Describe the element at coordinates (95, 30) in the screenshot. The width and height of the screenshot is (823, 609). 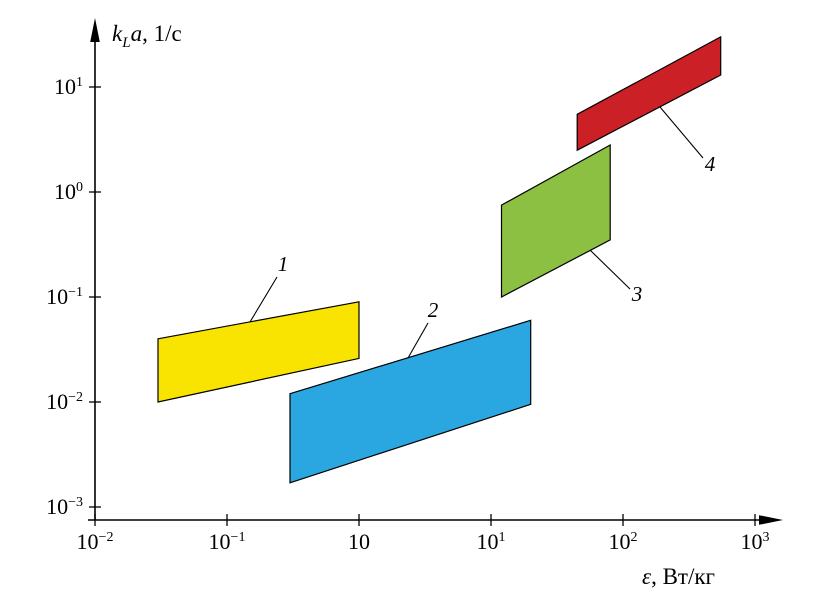
I see `y-axis-arrow-icon` at that location.